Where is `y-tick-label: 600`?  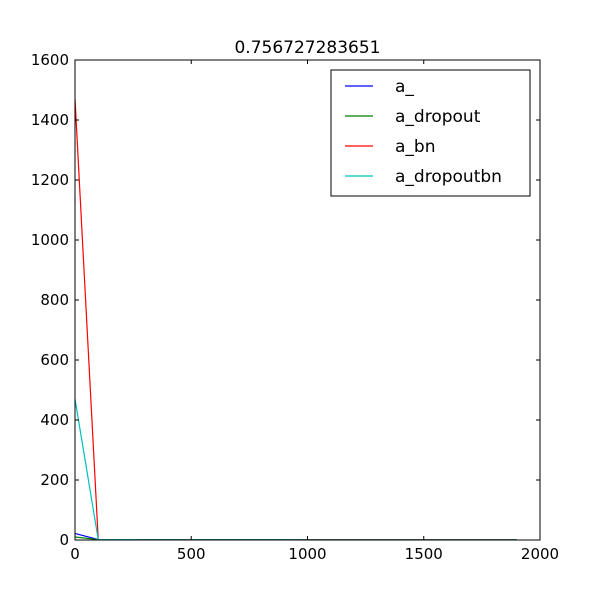
y-tick-label: 600 is located at coordinates (54, 360).